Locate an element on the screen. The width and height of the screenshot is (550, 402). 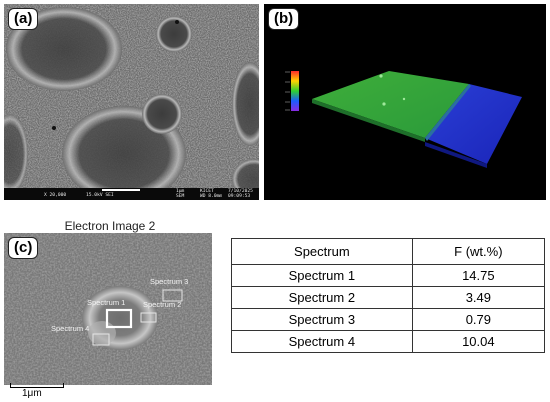
spectrum-name-cell: Spectrum 2 is located at coordinates (322, 297).